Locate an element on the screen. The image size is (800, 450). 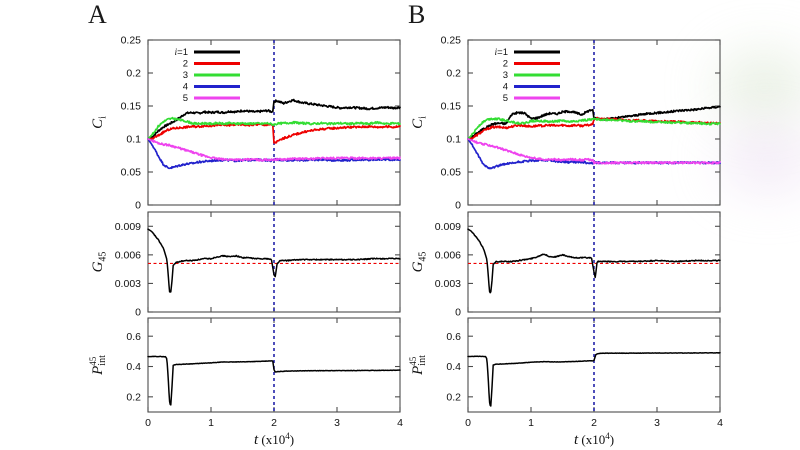
panel-b-label: B is located at coordinates (417, 14).